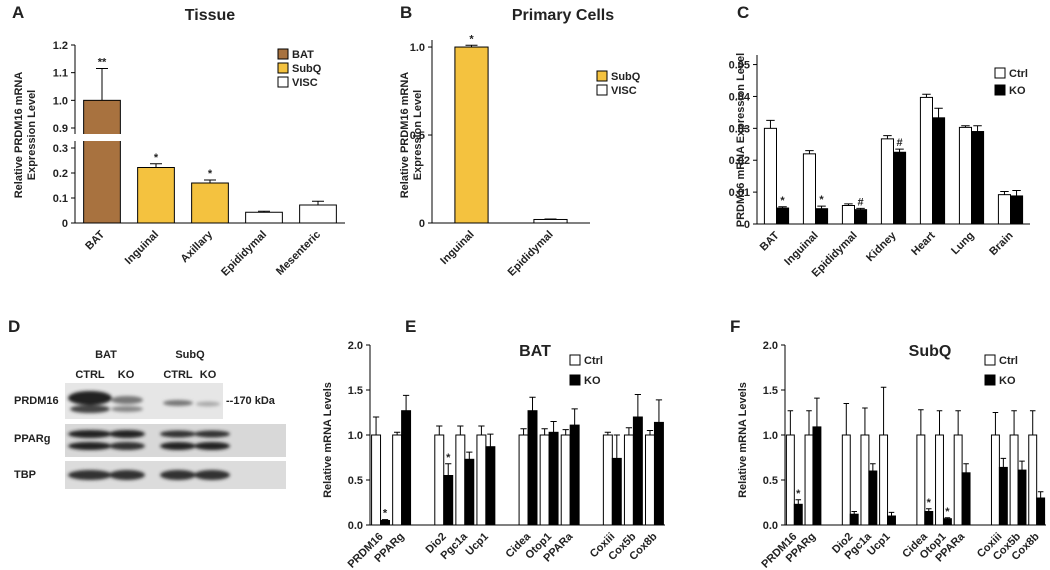 The image size is (1050, 570). Describe the element at coordinates (60, 199) in the screenshot. I see `y-tick-label: 0.1` at that location.